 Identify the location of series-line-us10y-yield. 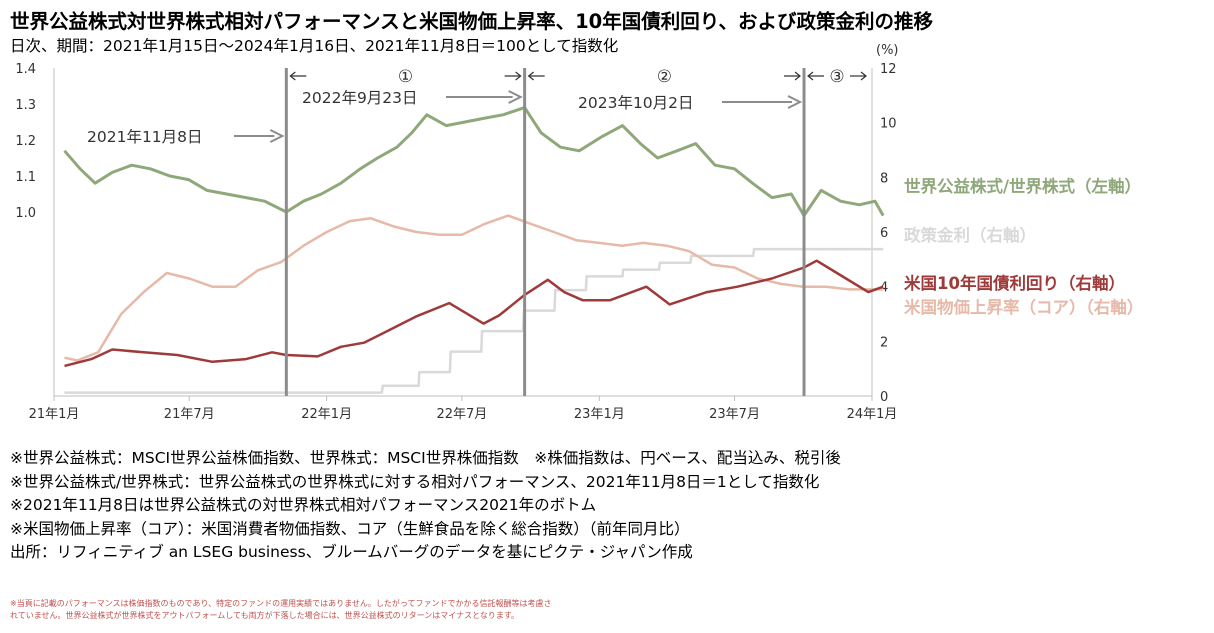
(474, 313).